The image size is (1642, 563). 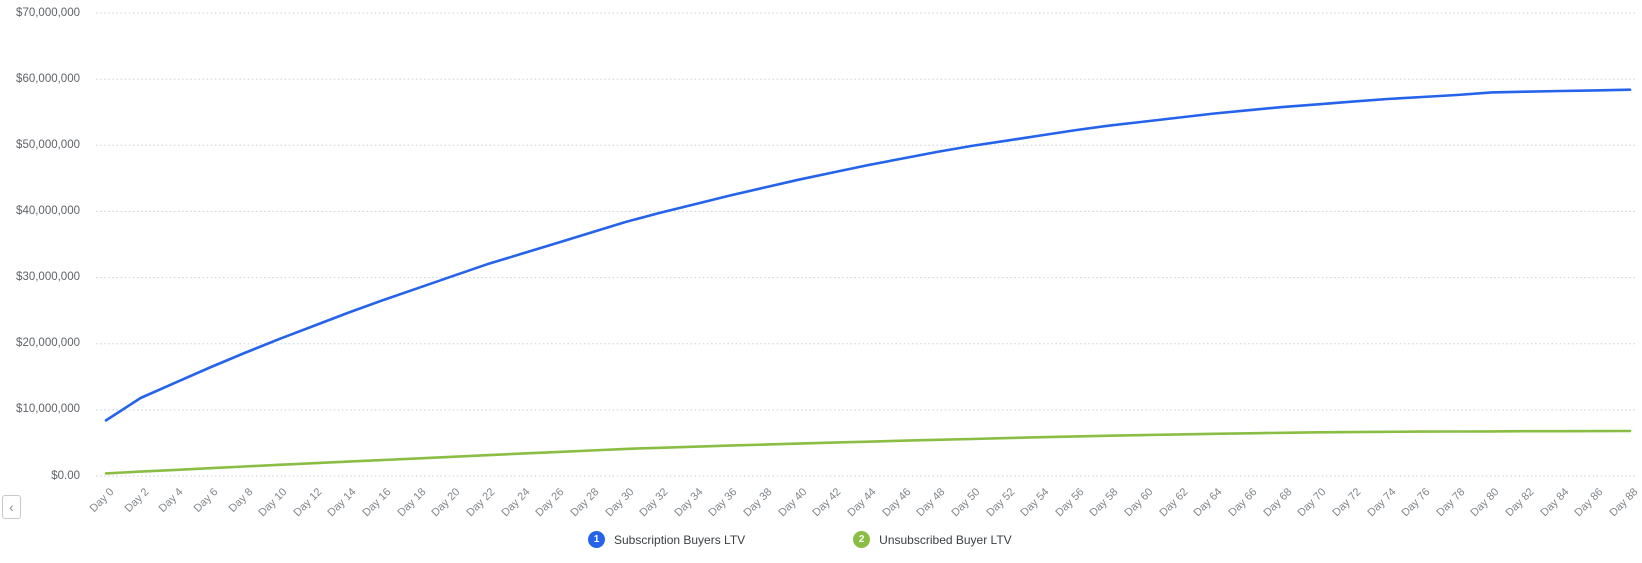 I want to click on y-axis-tick-label: $0.00, so click(x=65, y=475).